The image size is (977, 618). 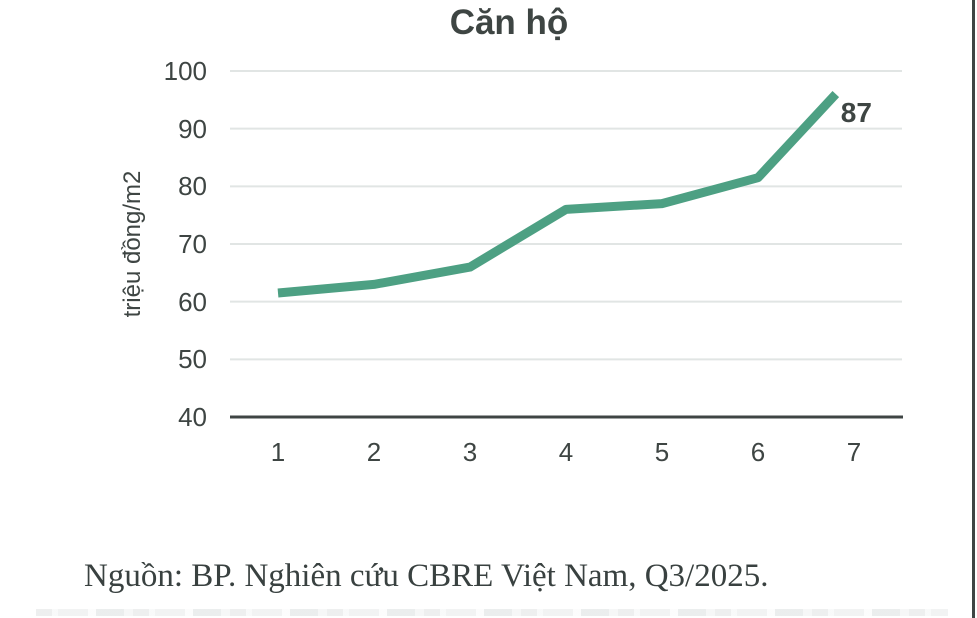 I want to click on y-tick-label: 90, so click(x=192, y=128).